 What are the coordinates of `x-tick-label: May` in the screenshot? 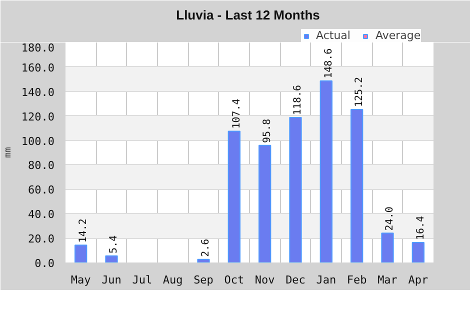 It's located at (81, 280).